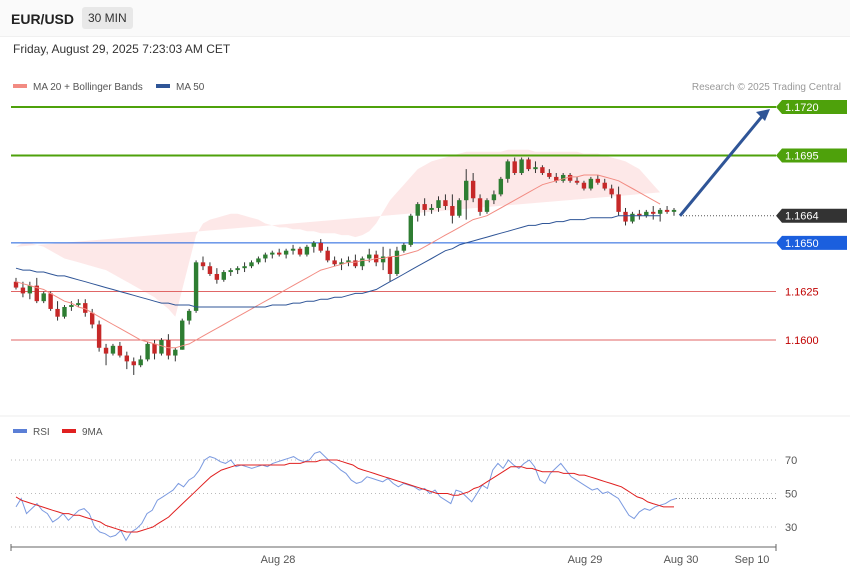  Describe the element at coordinates (722, 165) in the screenshot. I see `projection-arrow` at that location.